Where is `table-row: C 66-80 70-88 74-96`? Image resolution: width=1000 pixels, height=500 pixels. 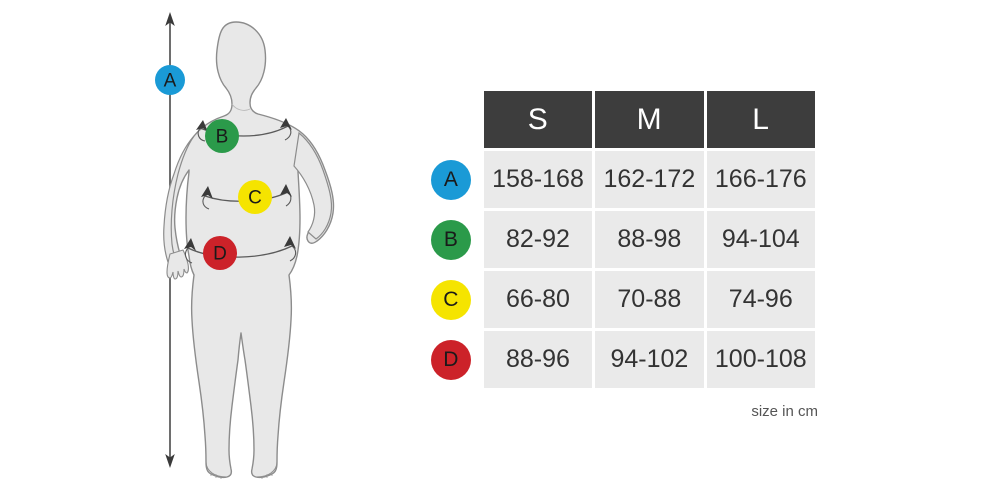 table-row: C 66-80 70-88 74-96 is located at coordinates (618, 299).